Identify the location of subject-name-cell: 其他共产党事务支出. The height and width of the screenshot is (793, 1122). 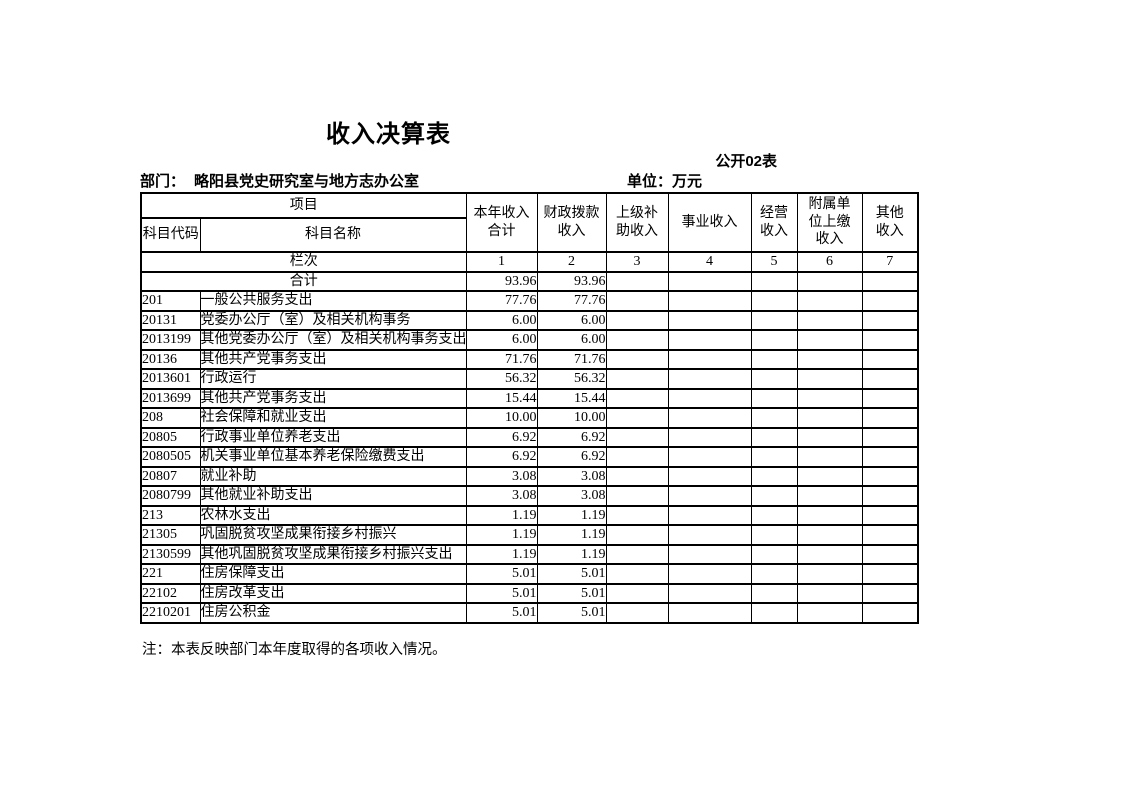
(333, 359).